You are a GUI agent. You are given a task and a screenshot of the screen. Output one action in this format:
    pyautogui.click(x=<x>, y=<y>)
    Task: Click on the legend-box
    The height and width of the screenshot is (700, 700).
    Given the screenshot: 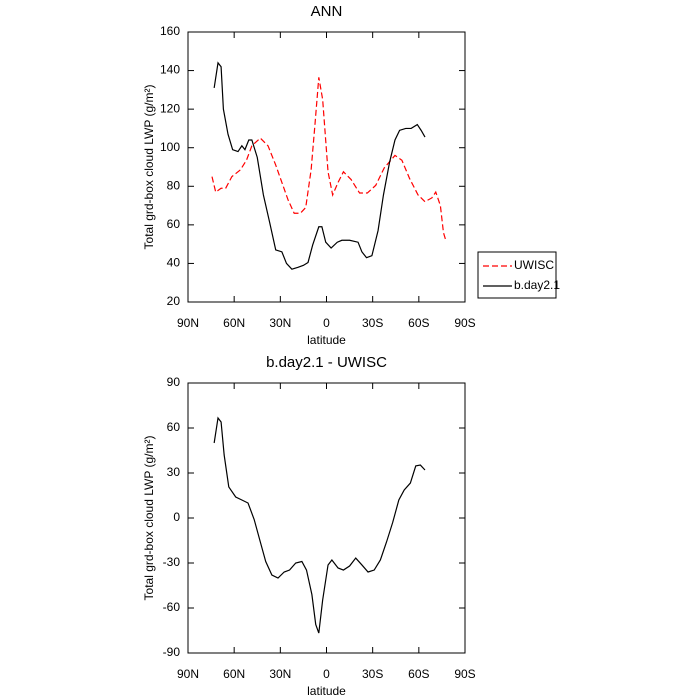 What is the action you would take?
    pyautogui.click(x=517, y=275)
    